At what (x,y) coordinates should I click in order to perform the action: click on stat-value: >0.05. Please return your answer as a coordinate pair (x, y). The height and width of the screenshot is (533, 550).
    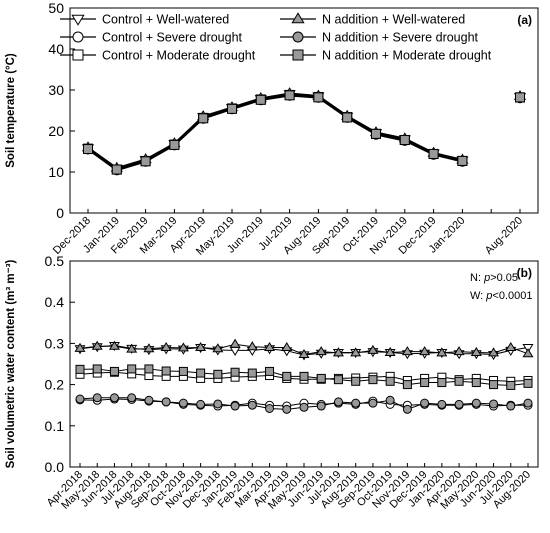
    Looking at the image, I should click on (504, 278).